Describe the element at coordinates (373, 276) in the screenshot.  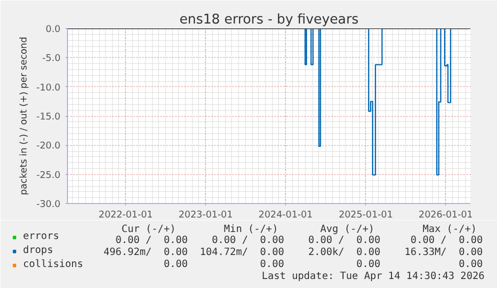
I see `text: Last update: Tue Apr 14 14:30:43 2026` at that location.